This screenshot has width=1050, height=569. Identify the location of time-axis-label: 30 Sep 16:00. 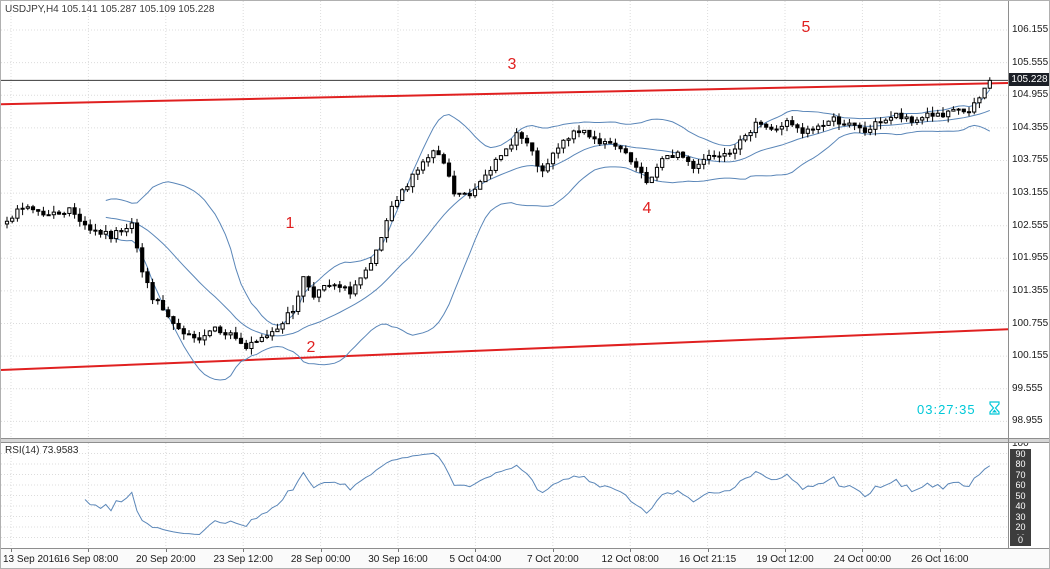
(398, 559).